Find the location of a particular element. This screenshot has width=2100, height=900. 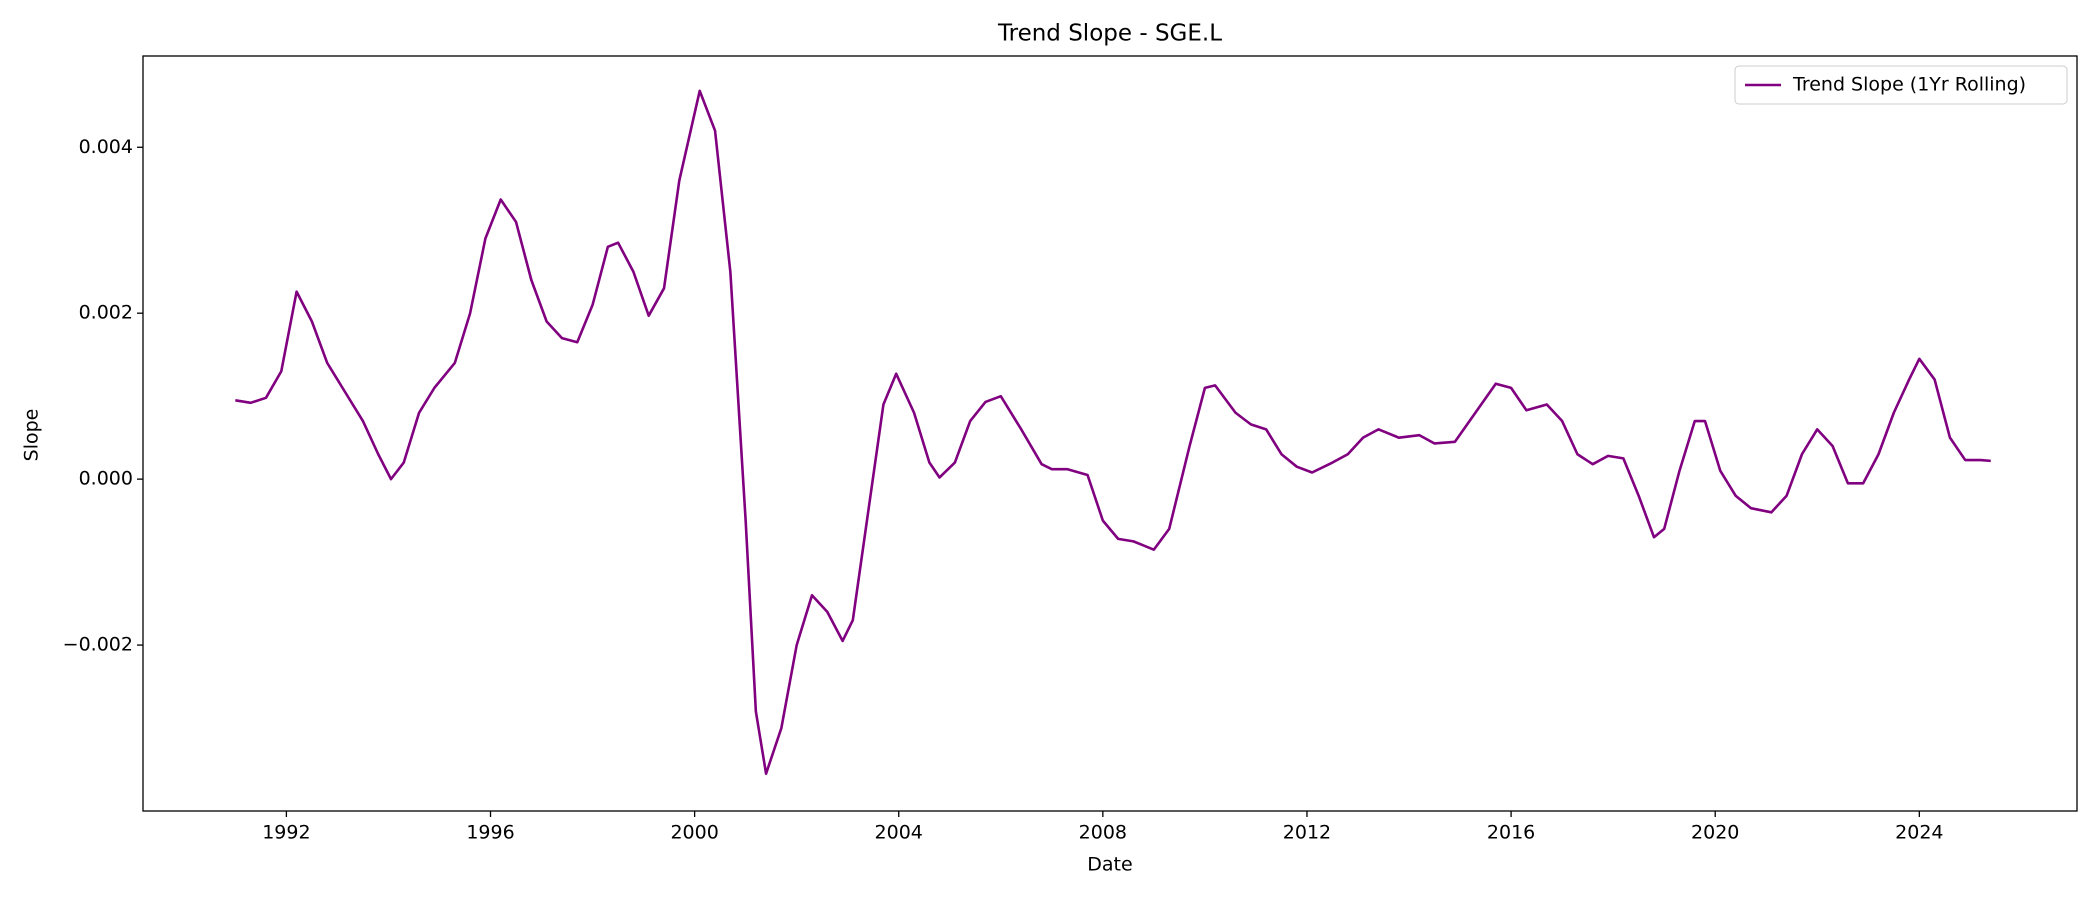

x-tick-label: 2020 is located at coordinates (1715, 833).